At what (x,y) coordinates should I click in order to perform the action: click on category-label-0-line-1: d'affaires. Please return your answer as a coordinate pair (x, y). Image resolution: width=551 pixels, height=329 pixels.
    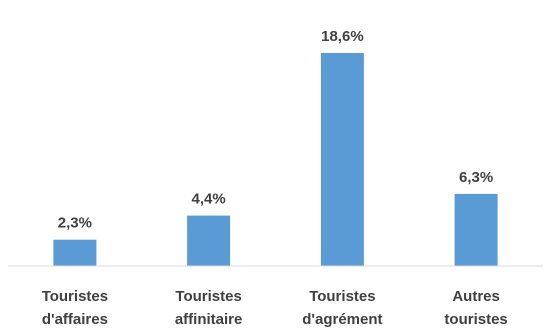
    Looking at the image, I should click on (75, 319).